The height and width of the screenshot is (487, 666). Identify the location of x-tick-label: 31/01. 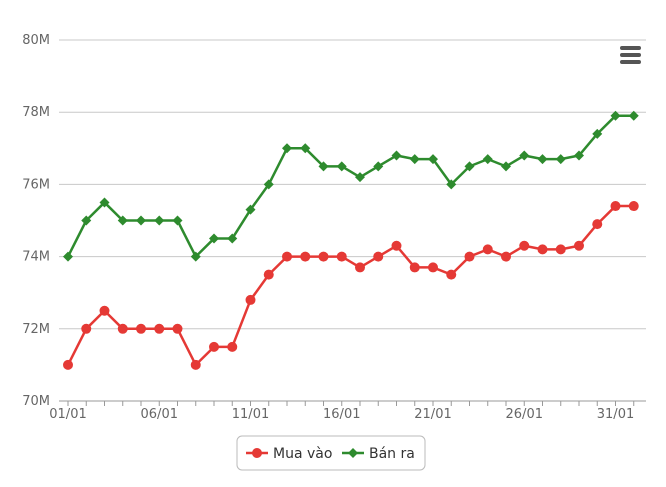
(615, 414).